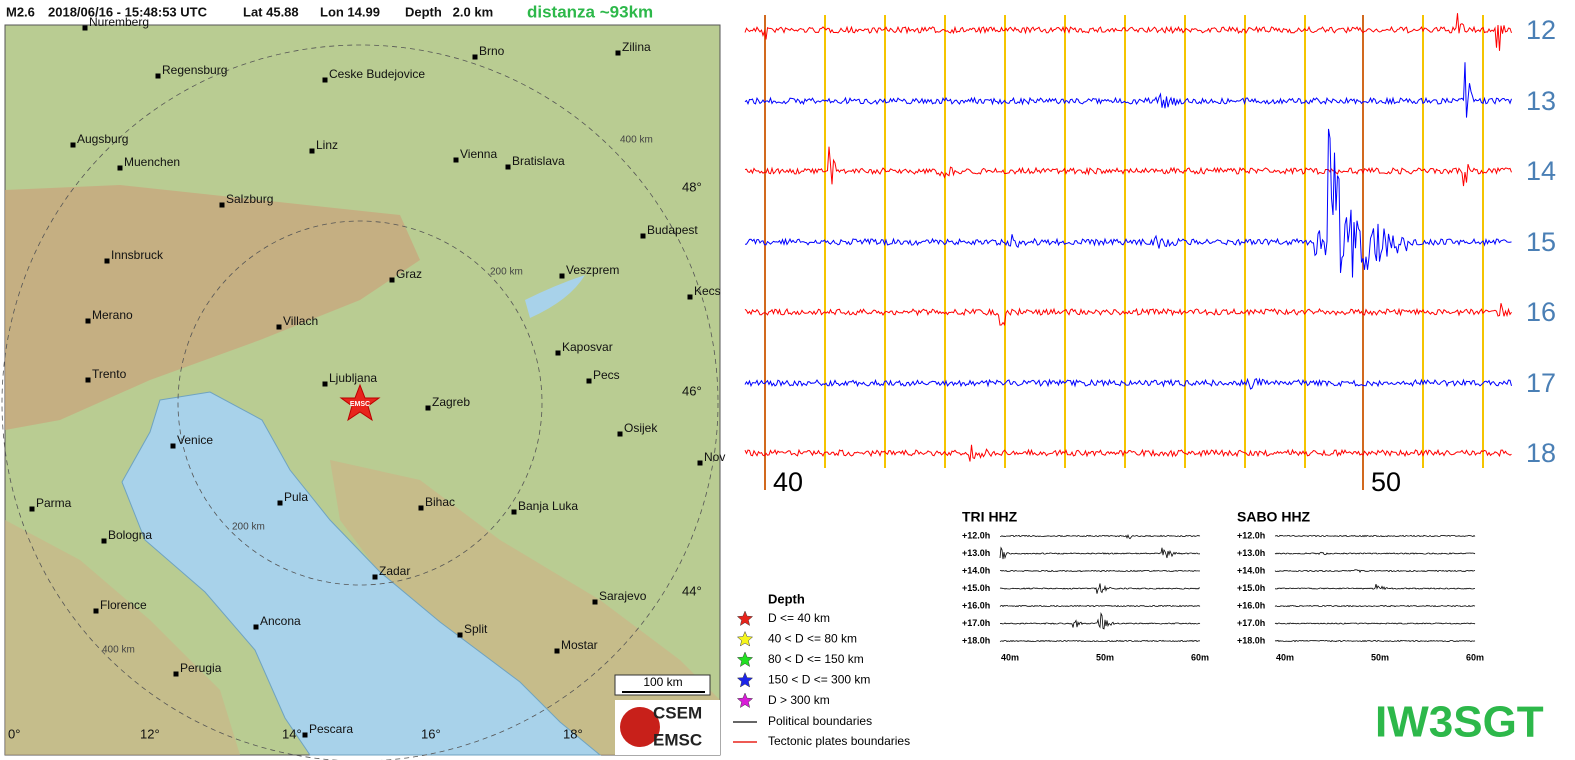 The image size is (1575, 760). I want to click on hour-label: 14, so click(1541, 171).